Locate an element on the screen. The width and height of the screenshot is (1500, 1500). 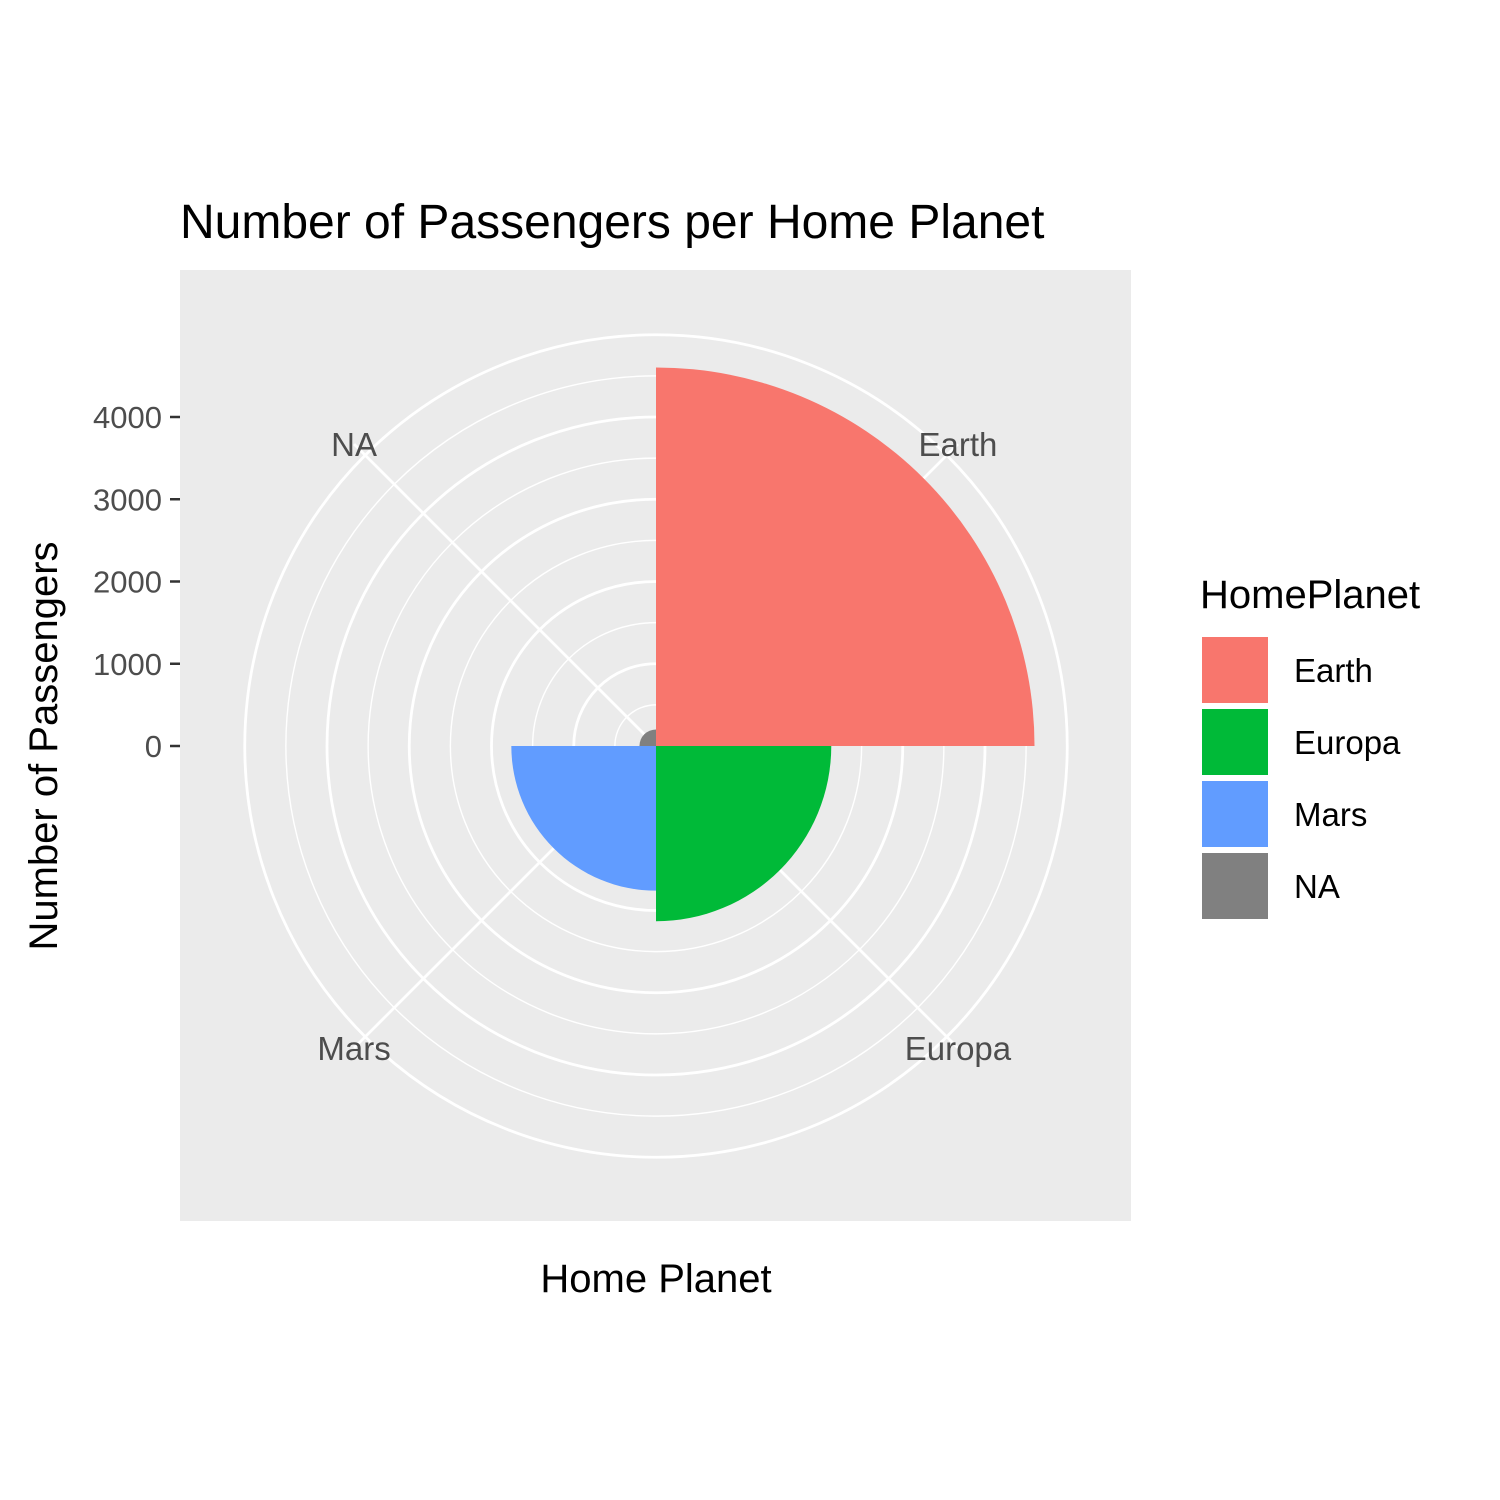
legend-label: Europa is located at coordinates (1347, 742).